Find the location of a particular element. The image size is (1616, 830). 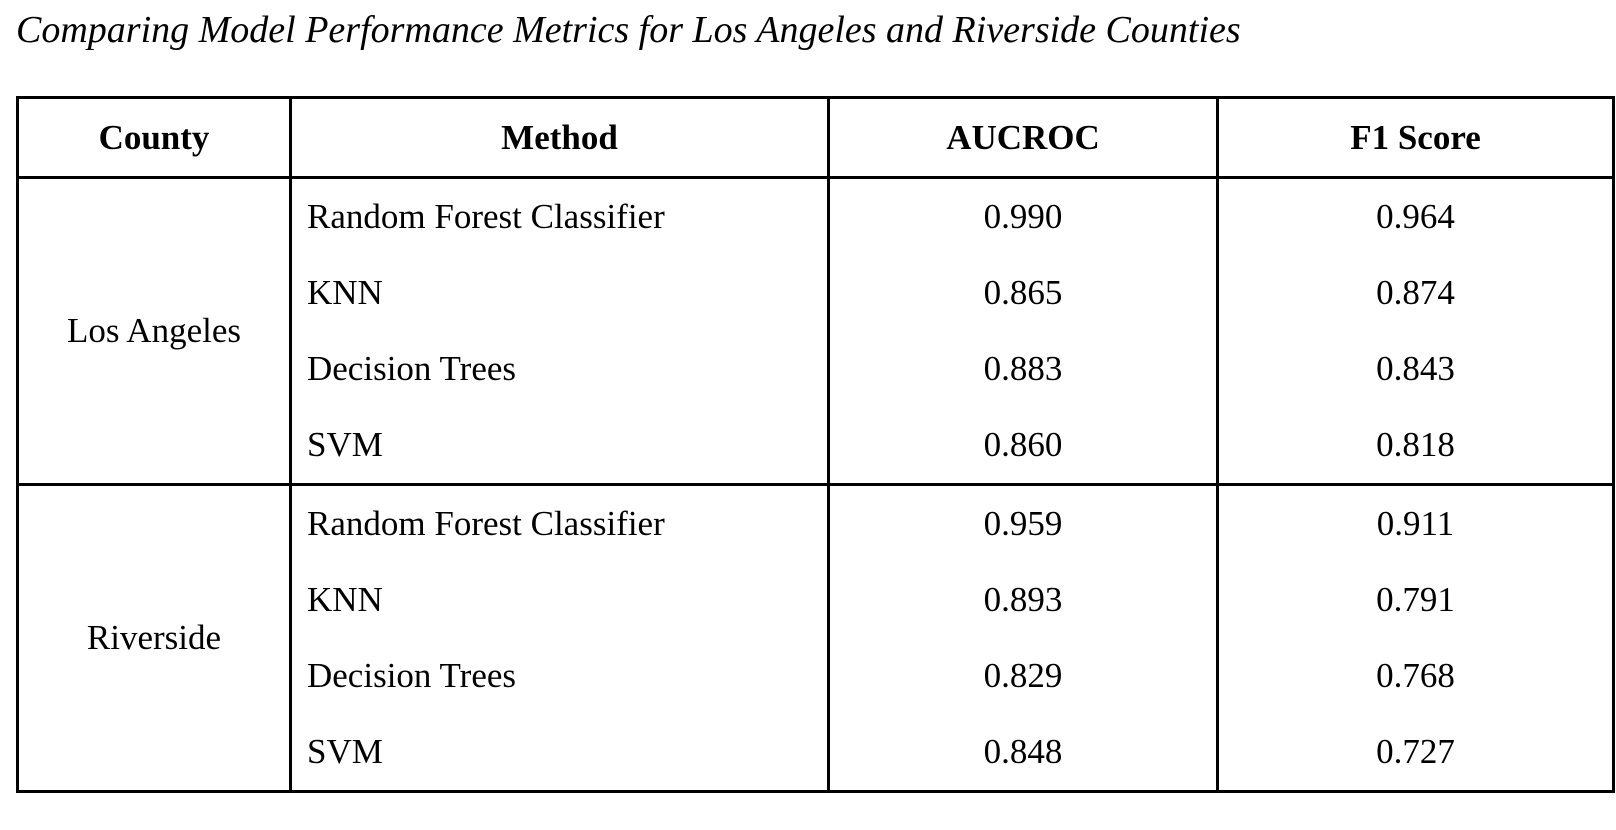

table-row: Decision Trees 0.829 0.768 is located at coordinates (816, 676).